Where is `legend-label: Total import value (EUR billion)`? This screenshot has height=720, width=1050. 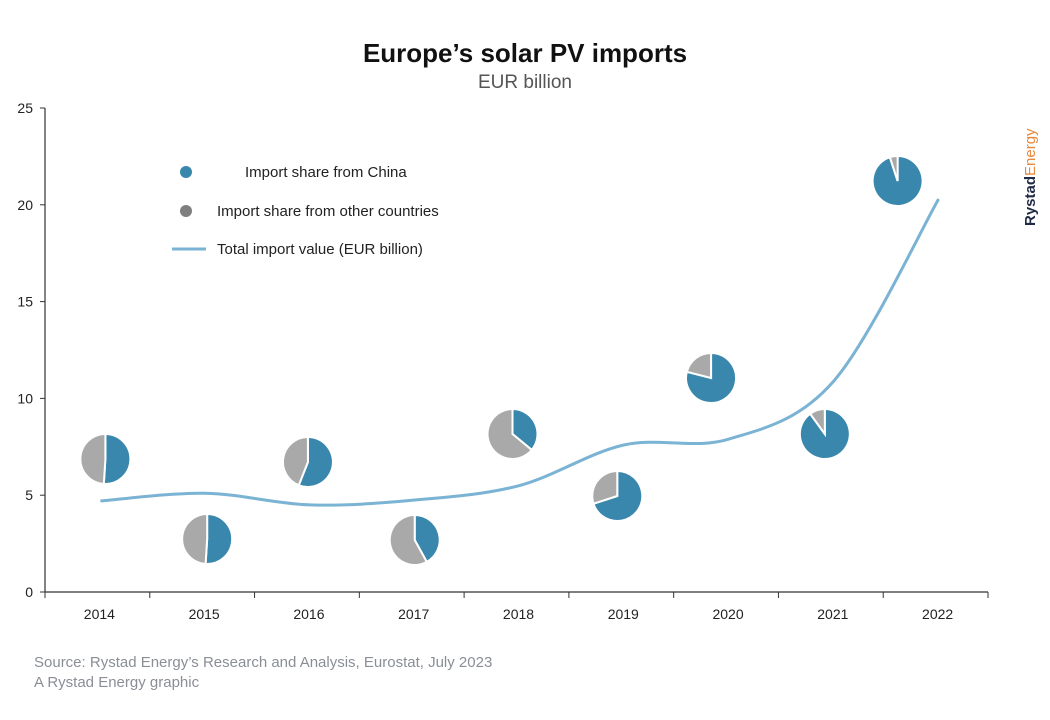 legend-label: Total import value (EUR billion) is located at coordinates (320, 249).